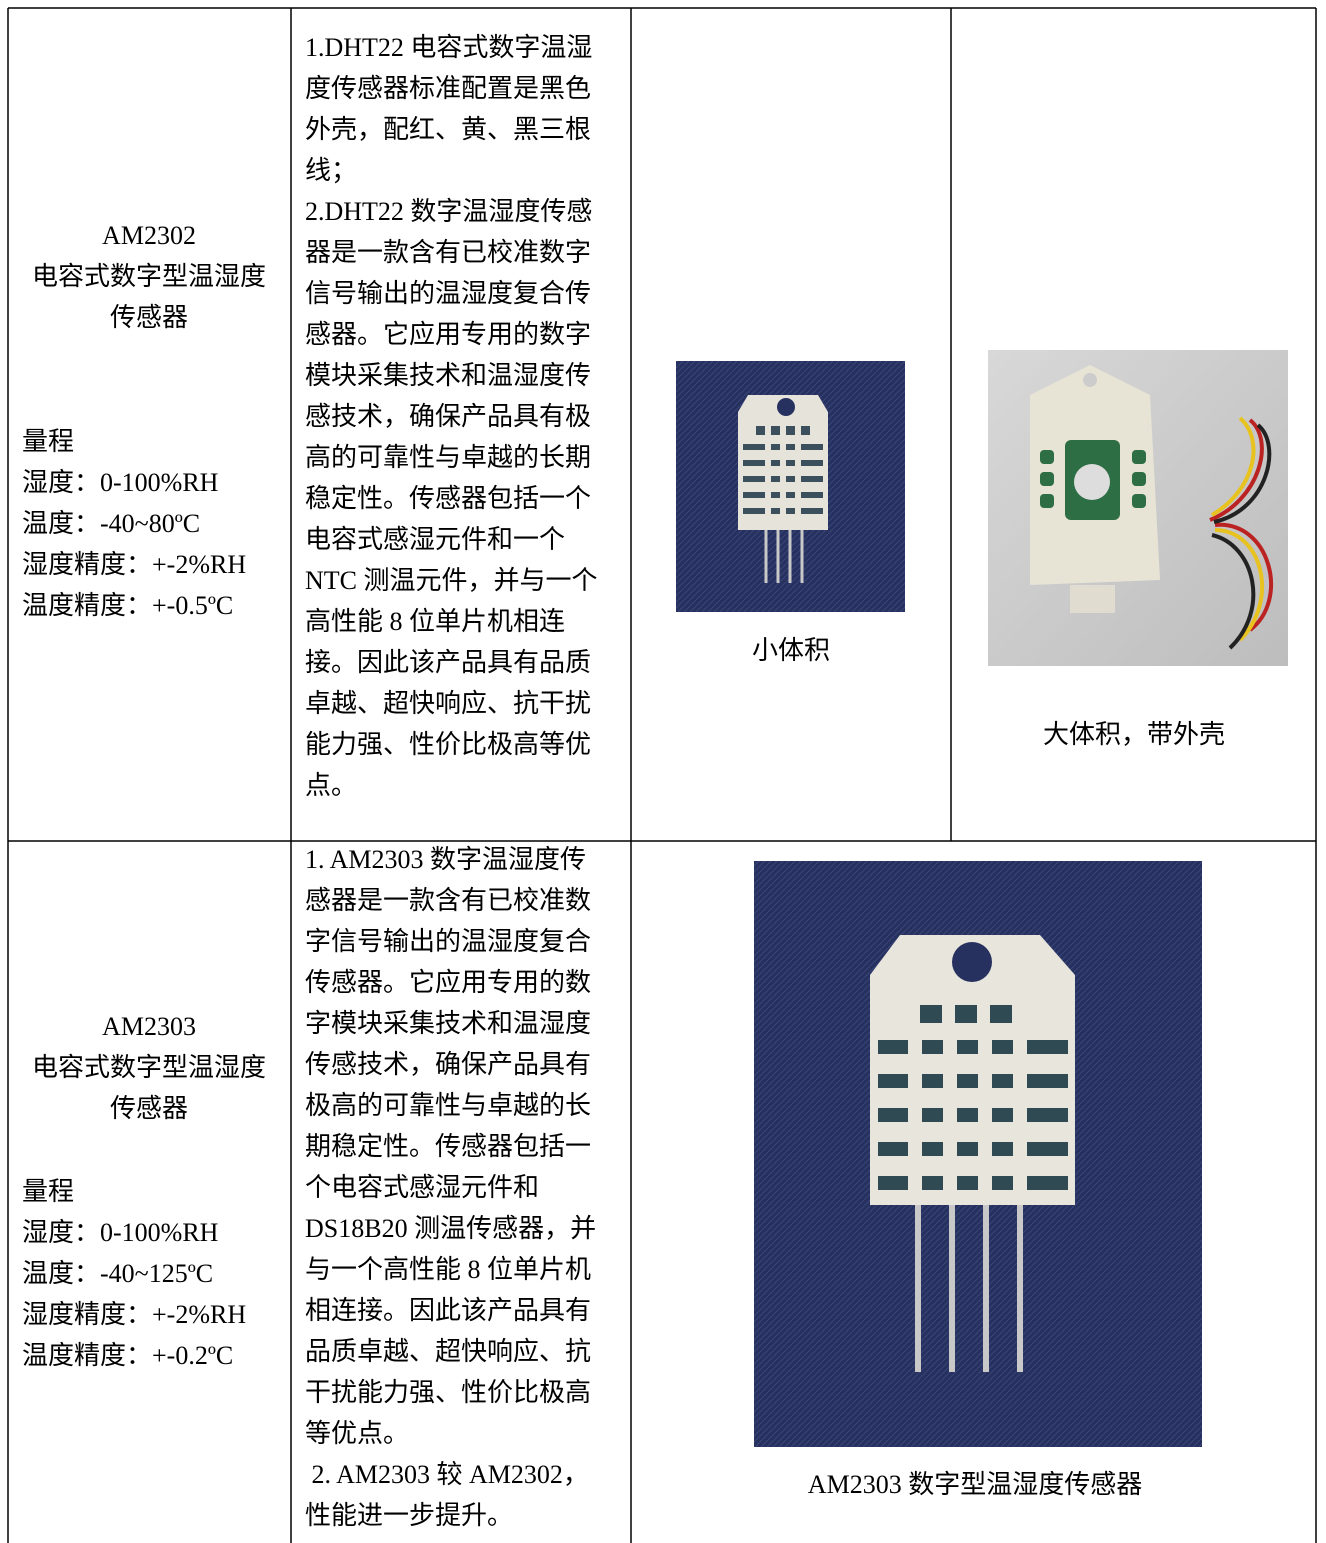  I want to click on description-line: 字信号输出的温湿度复合, so click(448, 941).